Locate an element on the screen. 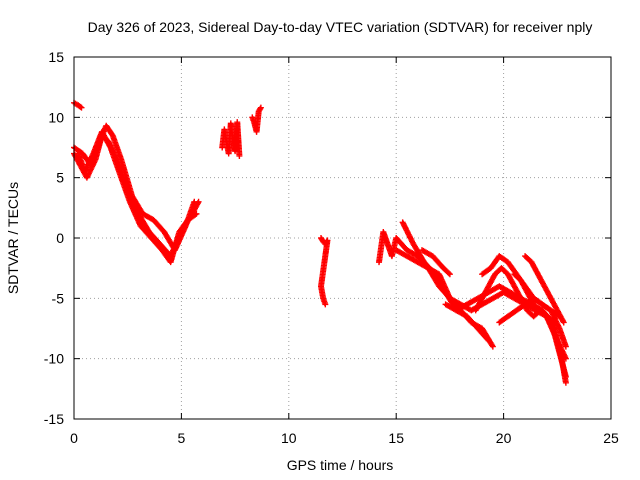  y-tick-label: -5 is located at coordinates (58, 298).